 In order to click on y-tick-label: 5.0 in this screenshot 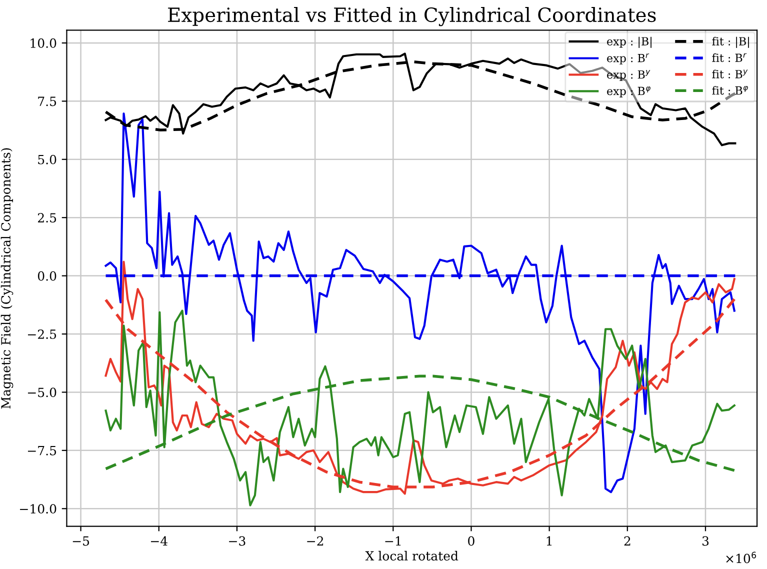, I will do `click(47, 159)`.